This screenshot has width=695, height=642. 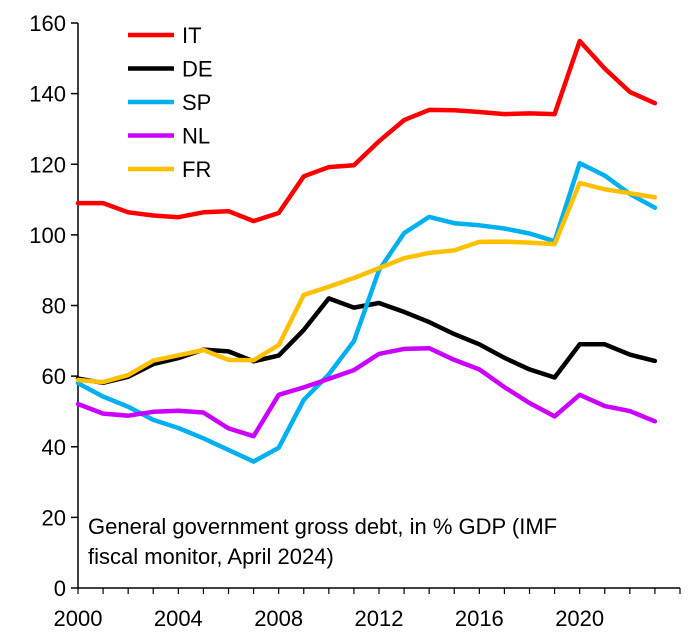 I want to click on legend: IT DE SP NL FR, so click(x=170, y=102).